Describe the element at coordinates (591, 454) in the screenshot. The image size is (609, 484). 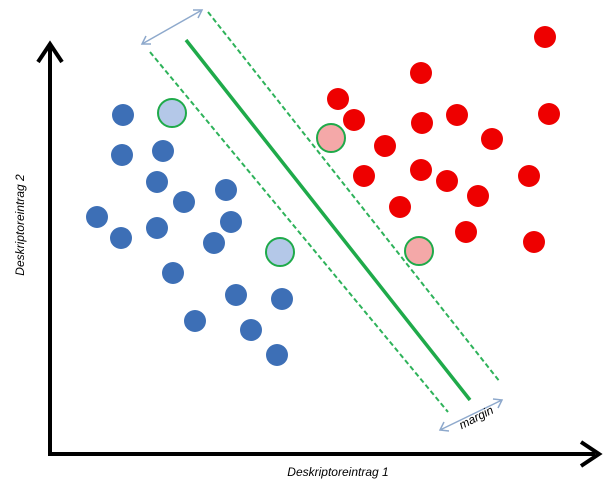
I see `x-axis-arrowhead` at that location.